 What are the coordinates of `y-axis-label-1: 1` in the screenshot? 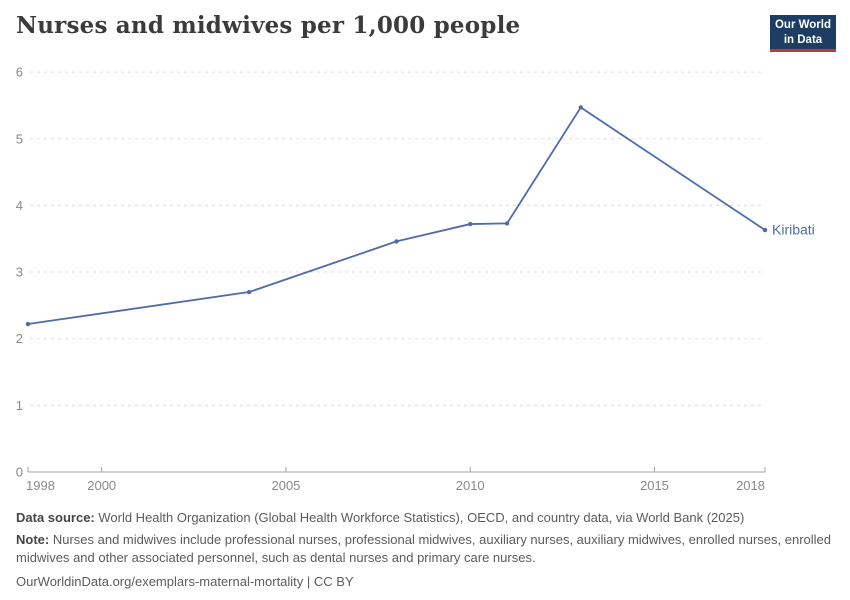 It's located at (19, 405).